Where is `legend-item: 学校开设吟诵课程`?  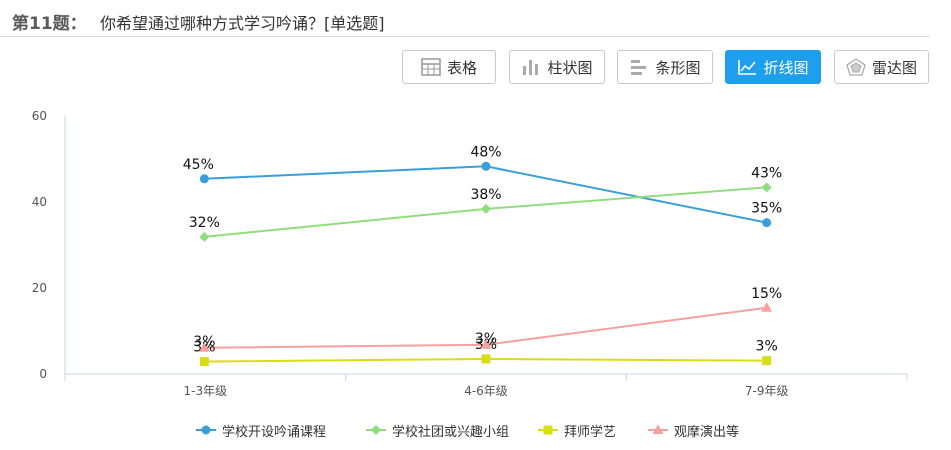 legend-item: 学校开设吟诵课程 is located at coordinates (261, 430).